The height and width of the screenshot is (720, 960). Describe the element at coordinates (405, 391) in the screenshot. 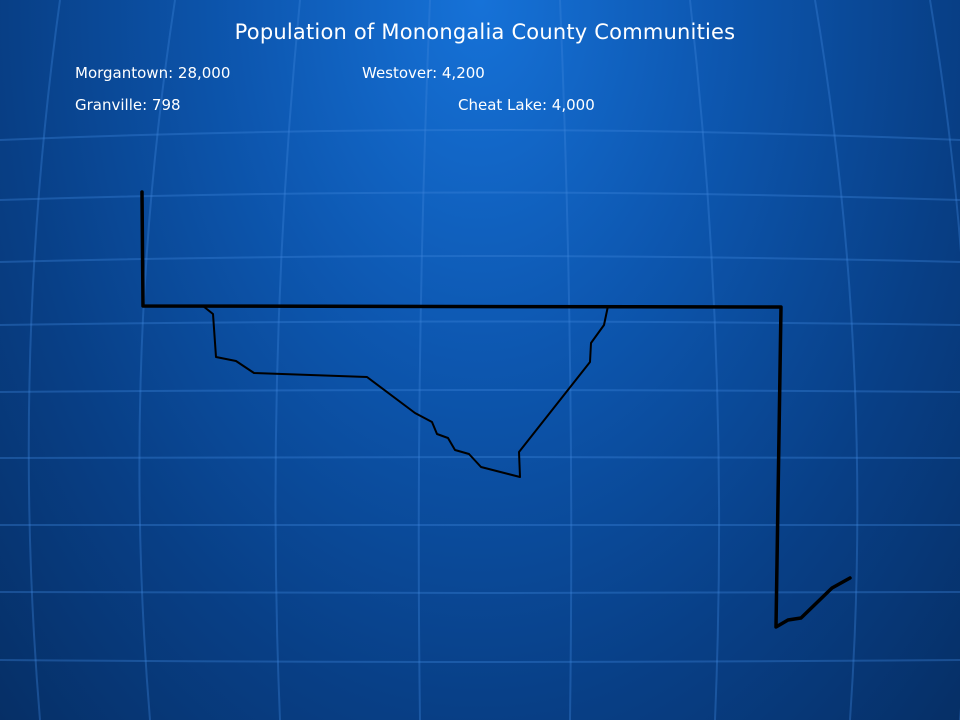

I see `county-inner-boundary` at that location.